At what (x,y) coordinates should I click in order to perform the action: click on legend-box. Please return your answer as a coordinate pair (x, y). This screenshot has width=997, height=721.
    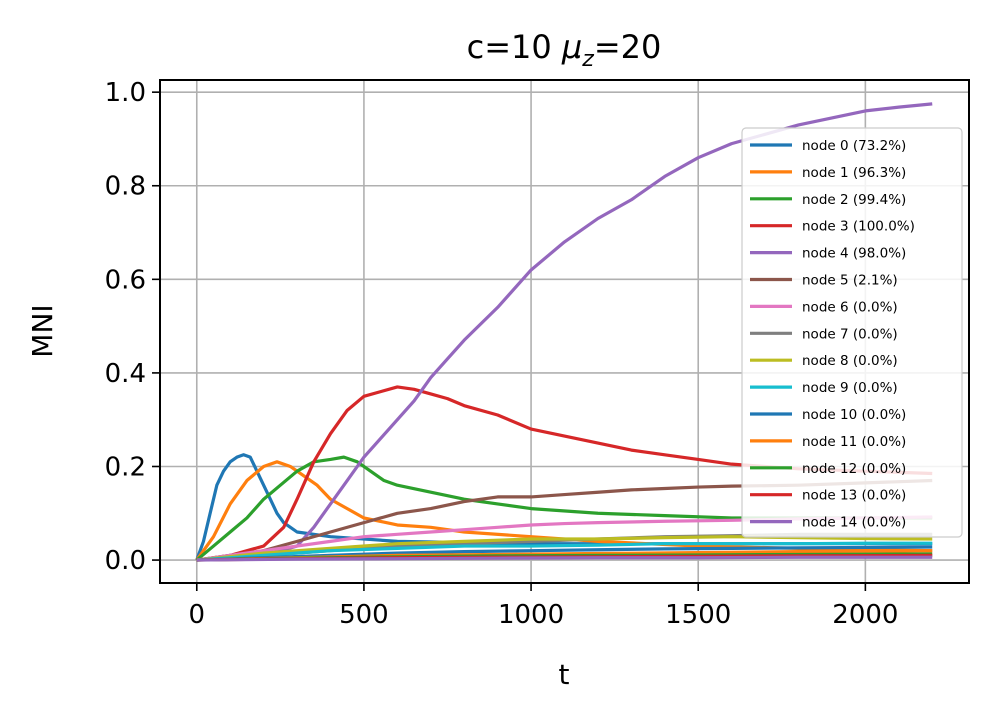
    Looking at the image, I should click on (852, 332).